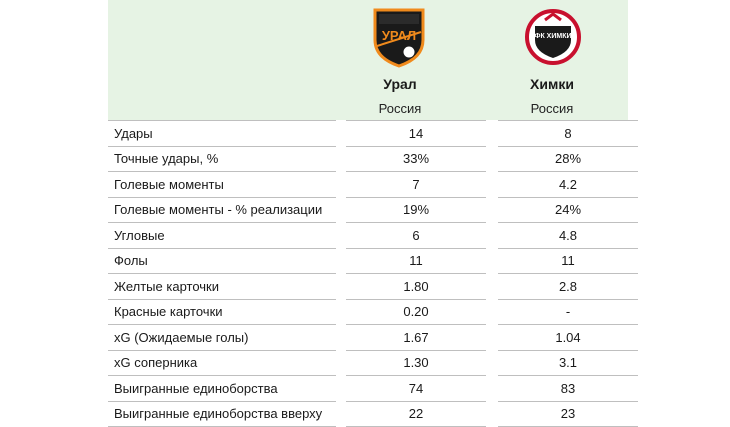 The width and height of the screenshot is (730, 427). What do you see at coordinates (568, 338) in the screenshot?
I see `stat-value-khimki: 1.04` at bounding box center [568, 338].